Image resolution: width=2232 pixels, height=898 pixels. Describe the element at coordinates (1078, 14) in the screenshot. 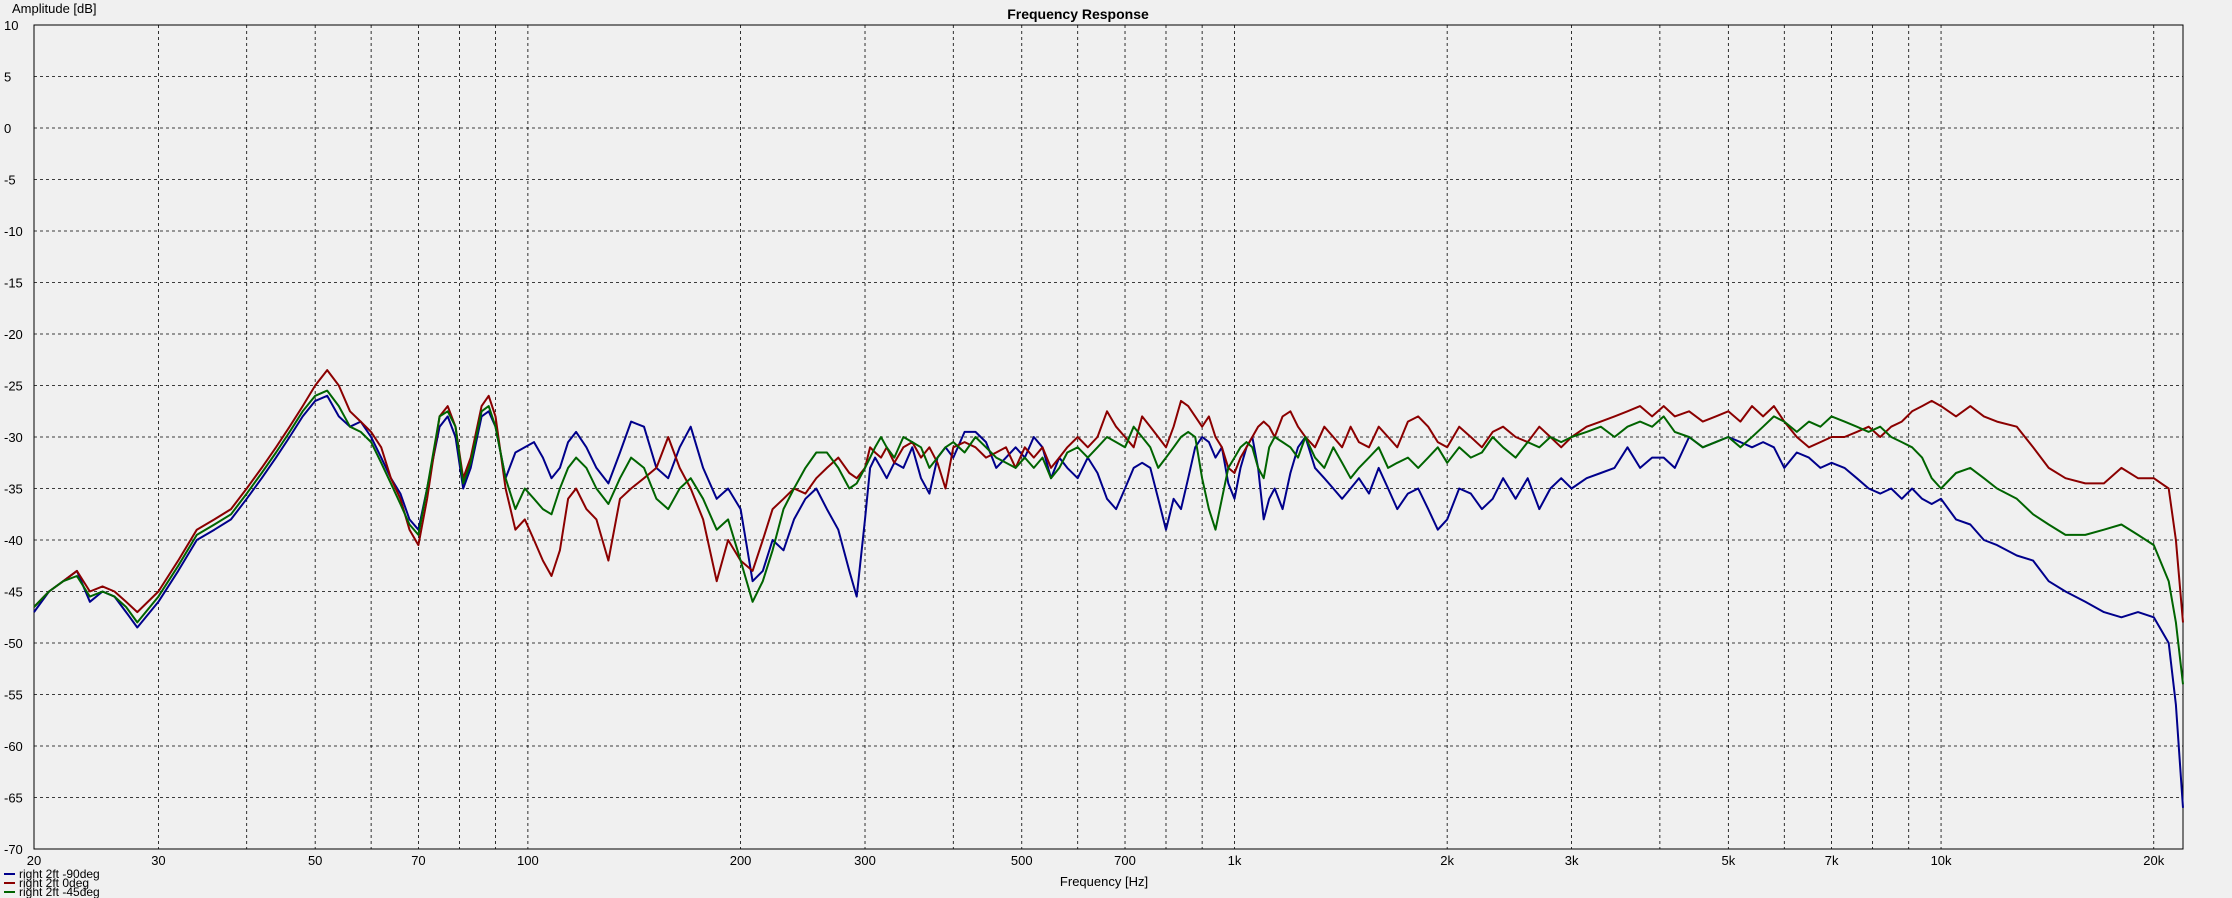

I see `chart-title: Frequency Response` at that location.